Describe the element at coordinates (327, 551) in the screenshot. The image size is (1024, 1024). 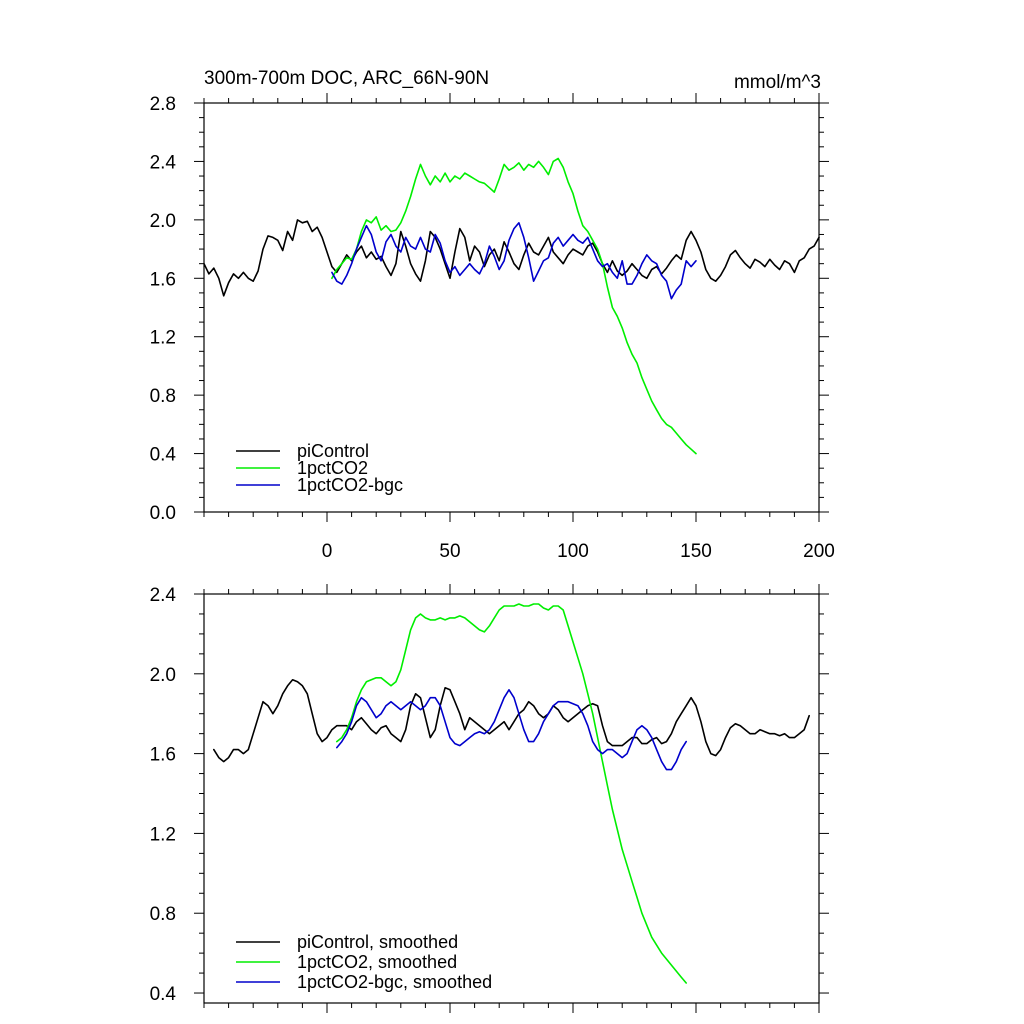
I see `x-tick-label: 0` at that location.